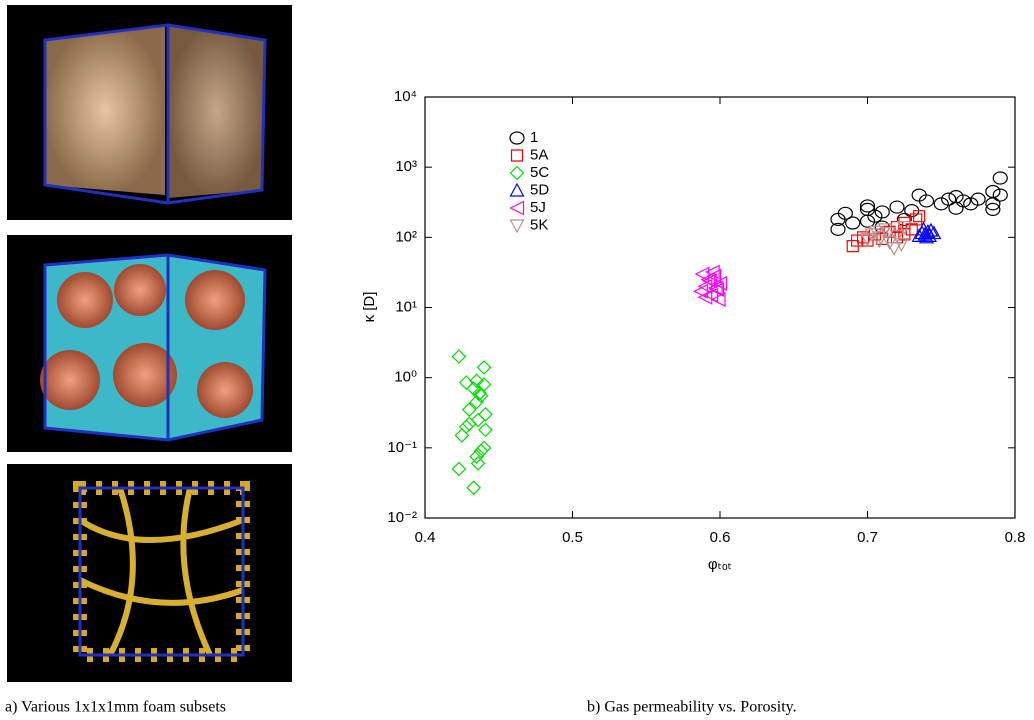 The width and height of the screenshot is (1034, 720). What do you see at coordinates (572, 537) in the screenshot?
I see `x-tick-label: 0.5` at bounding box center [572, 537].